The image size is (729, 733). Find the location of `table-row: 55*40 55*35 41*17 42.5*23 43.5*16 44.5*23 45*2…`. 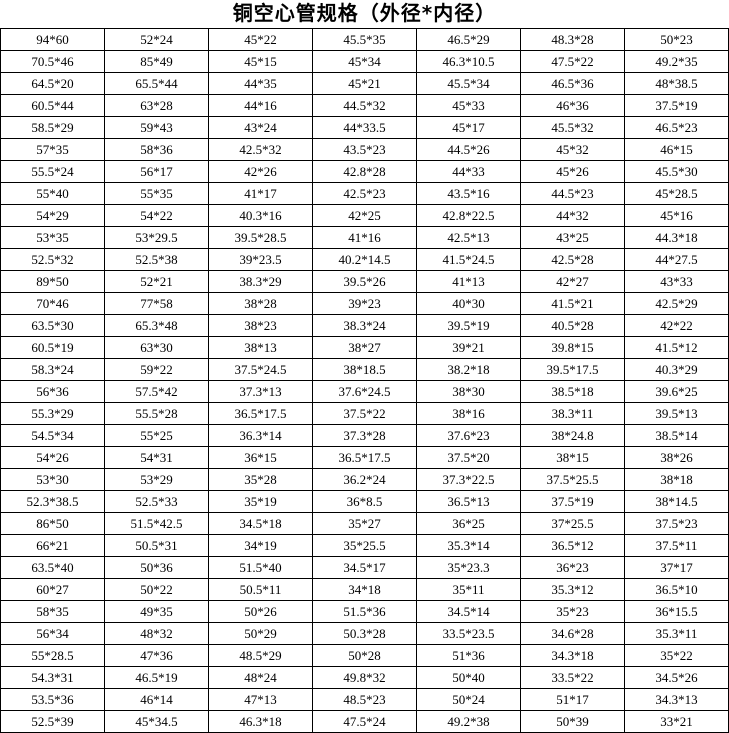

table-row: 55*40 55*35 41*17 42.5*23 43.5*16 44.5*23 45*2… is located at coordinates (364, 193).